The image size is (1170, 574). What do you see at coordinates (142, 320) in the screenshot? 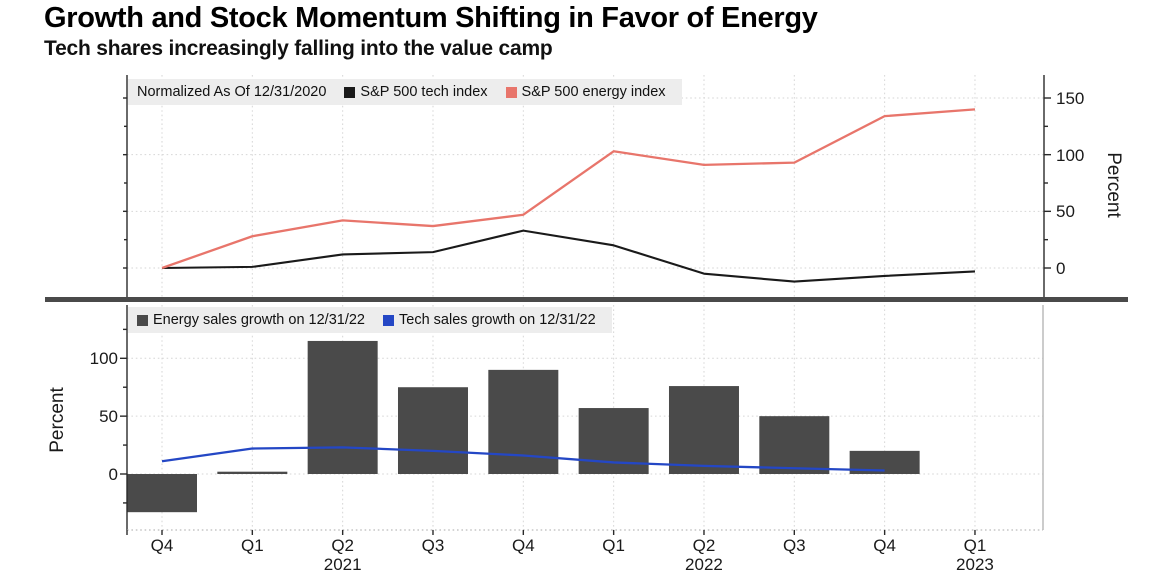
I see `energy-sales-swatch` at bounding box center [142, 320].